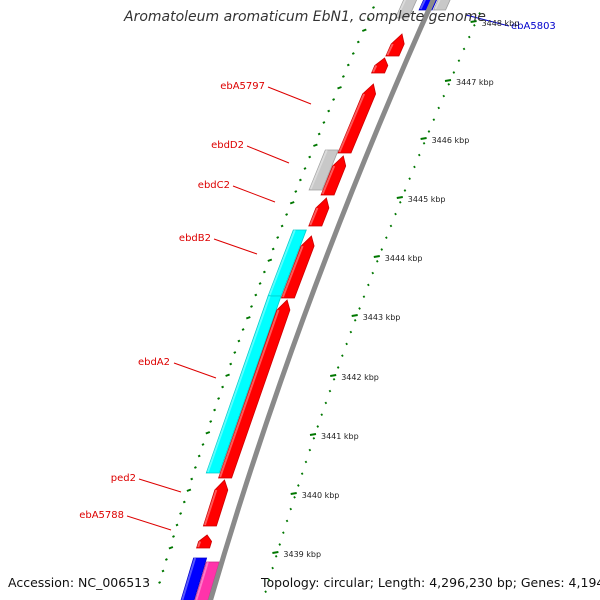 The width and height of the screenshot is (600, 600). What do you see at coordinates (360, 377) in the screenshot?
I see `kbp-label: 3442 kbp` at bounding box center [360, 377].